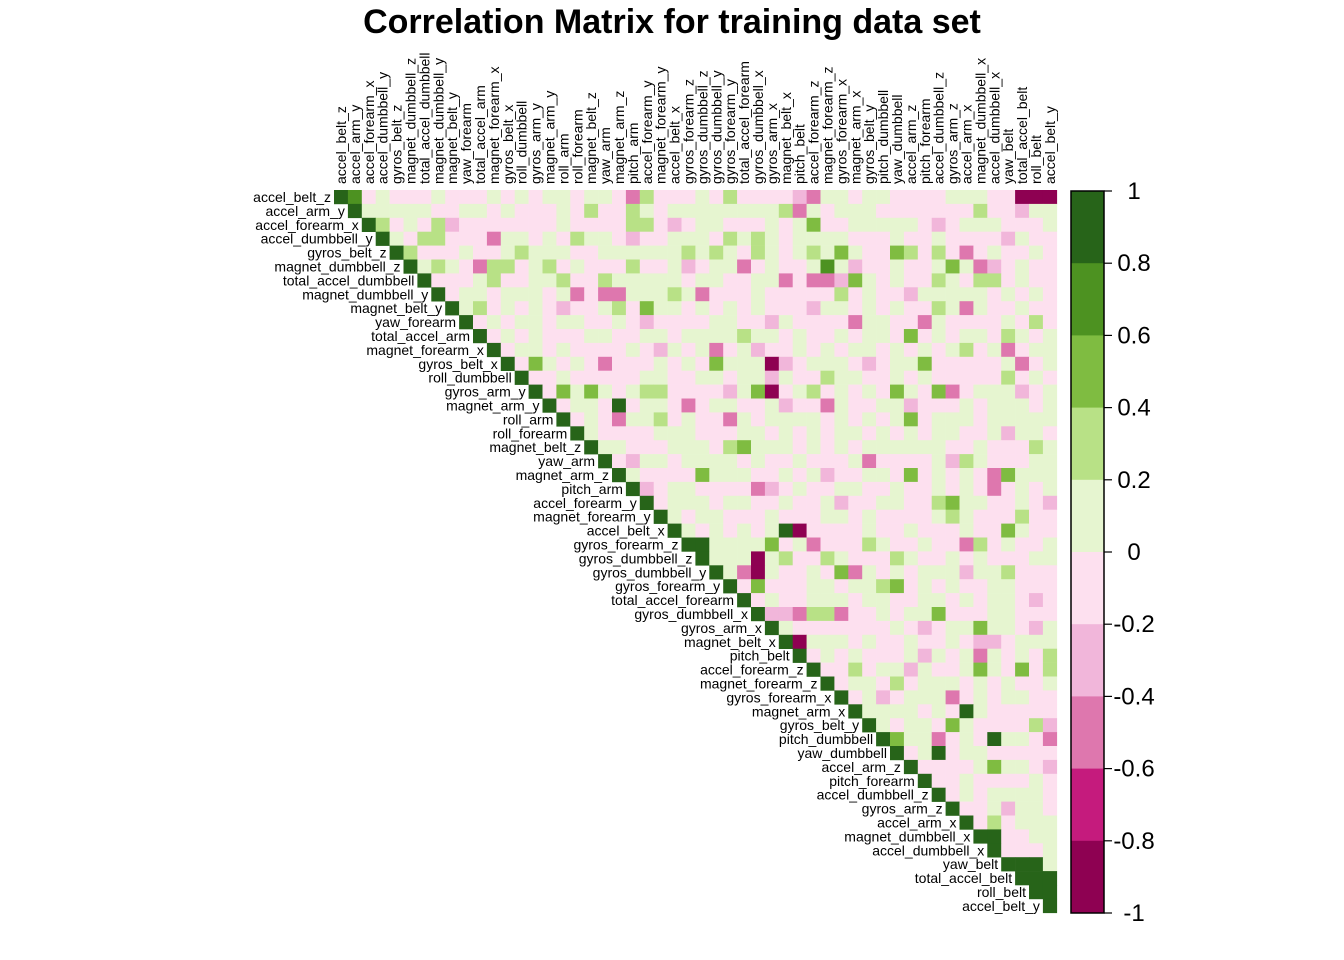 This screenshot has height=960, width=1344. Describe the element at coordinates (307, 225) in the screenshot. I see `row-label: accel_forearm_x` at that location.